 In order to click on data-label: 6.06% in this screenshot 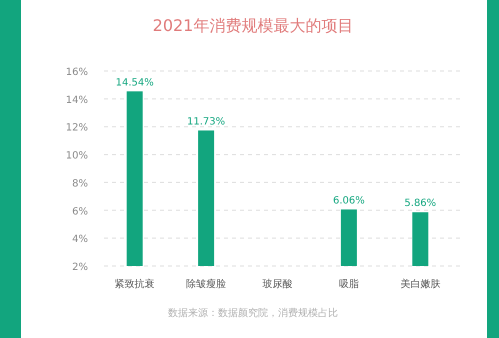, I will do `click(349, 200)`.